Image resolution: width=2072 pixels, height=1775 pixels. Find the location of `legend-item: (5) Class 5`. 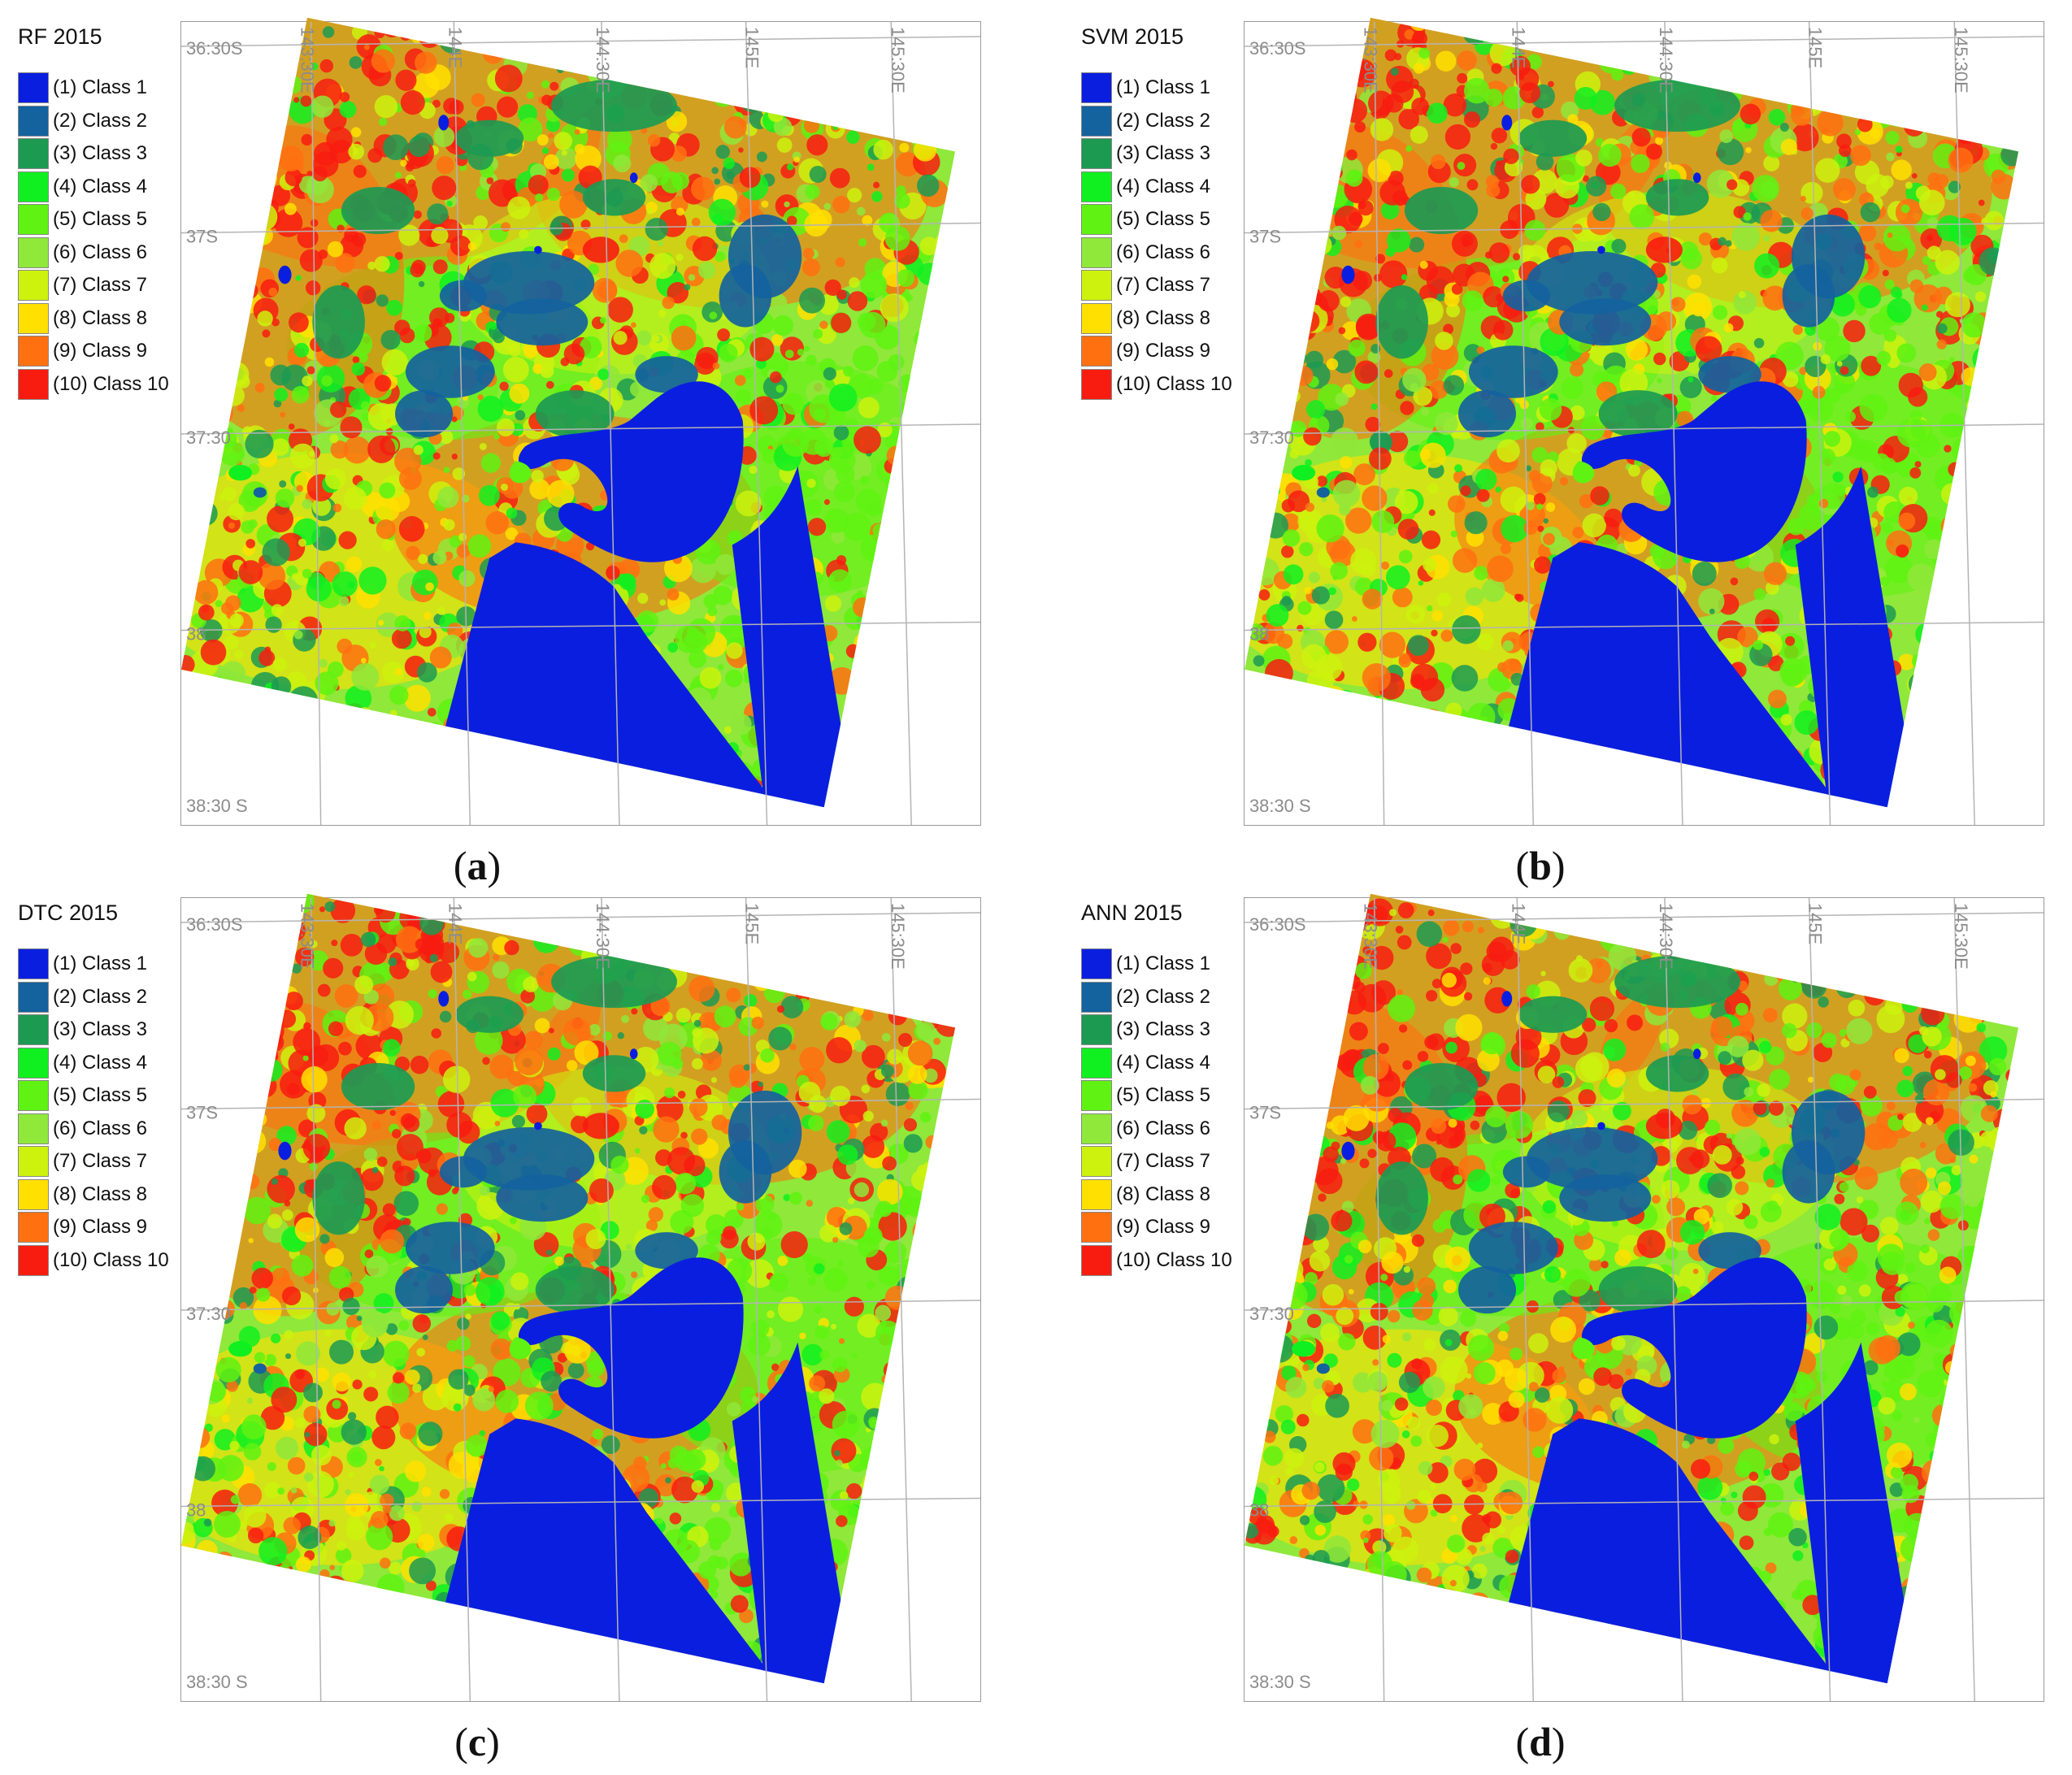

legend-item: (5) Class 5 is located at coordinates (93, 220).